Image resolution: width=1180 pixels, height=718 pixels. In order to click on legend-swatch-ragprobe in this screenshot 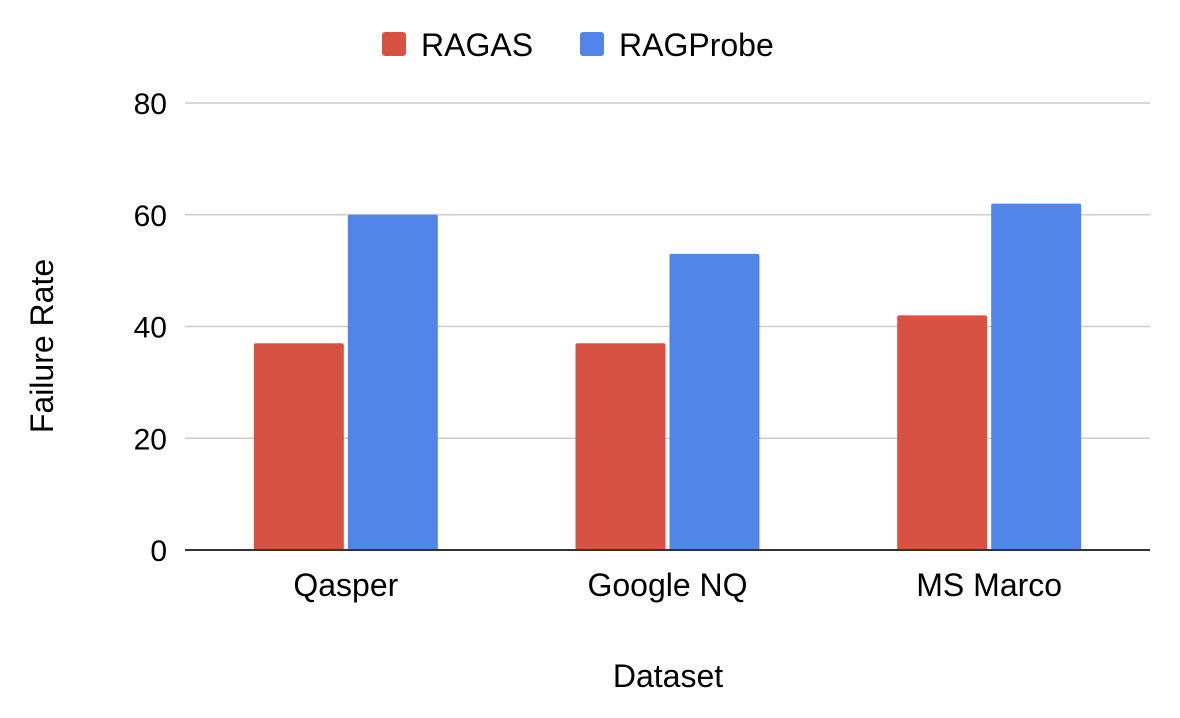, I will do `click(592, 44)`.